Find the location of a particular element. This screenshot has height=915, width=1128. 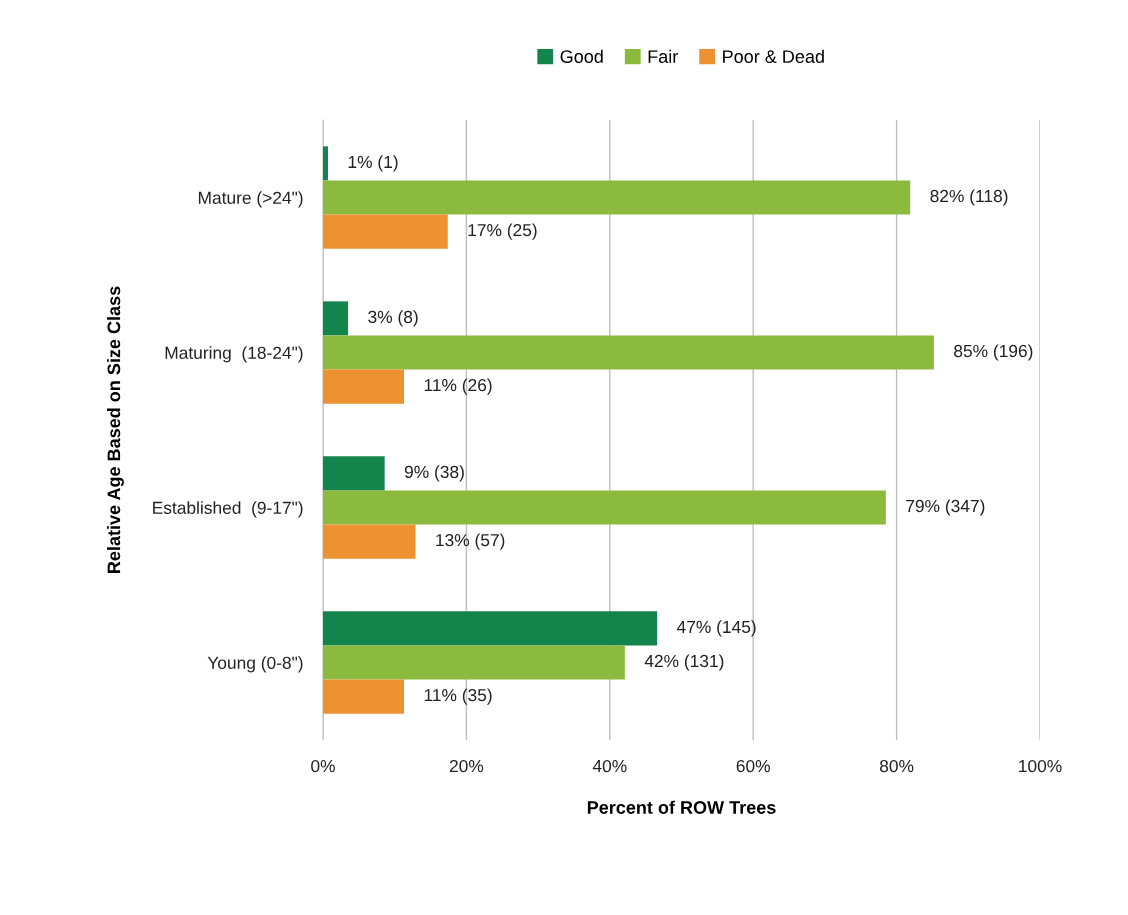

data-label: 17% (25) is located at coordinates (502, 231).